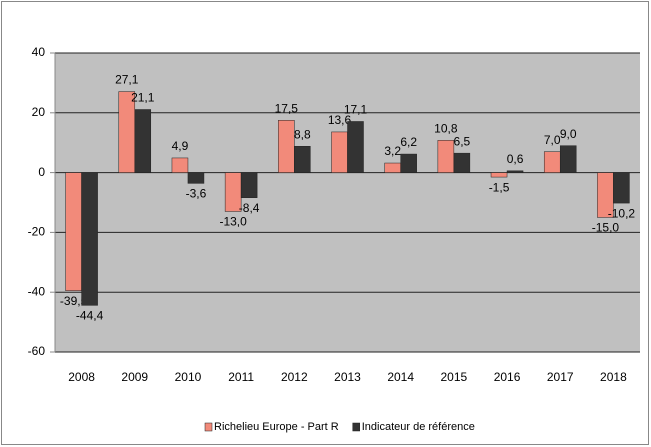  What do you see at coordinates (39, 52) in the screenshot?
I see `y-tick-label: 40` at bounding box center [39, 52].